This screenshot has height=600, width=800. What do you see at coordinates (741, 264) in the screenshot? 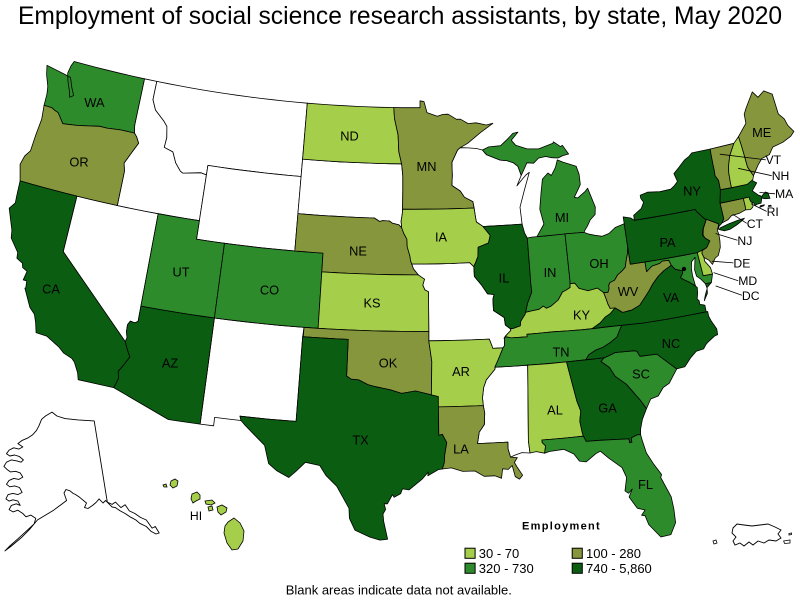
I see `svg-text: DE` at bounding box center [741, 264].